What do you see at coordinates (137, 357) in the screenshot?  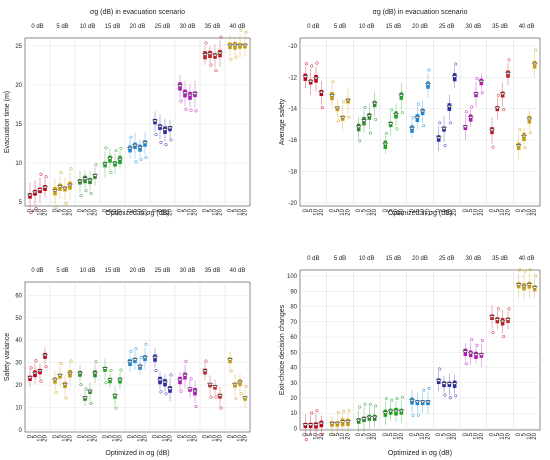 I see `plot-area` at bounding box center [137, 357].